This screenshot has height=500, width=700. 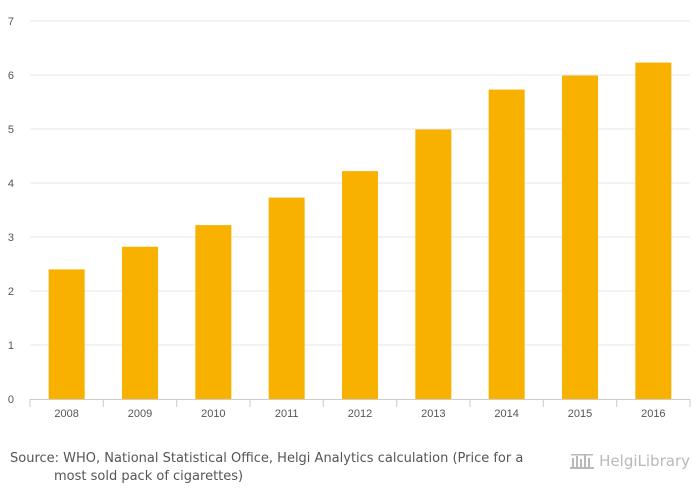 I want to click on helgi-library-logo: HelgiLibrary, so click(x=629, y=461).